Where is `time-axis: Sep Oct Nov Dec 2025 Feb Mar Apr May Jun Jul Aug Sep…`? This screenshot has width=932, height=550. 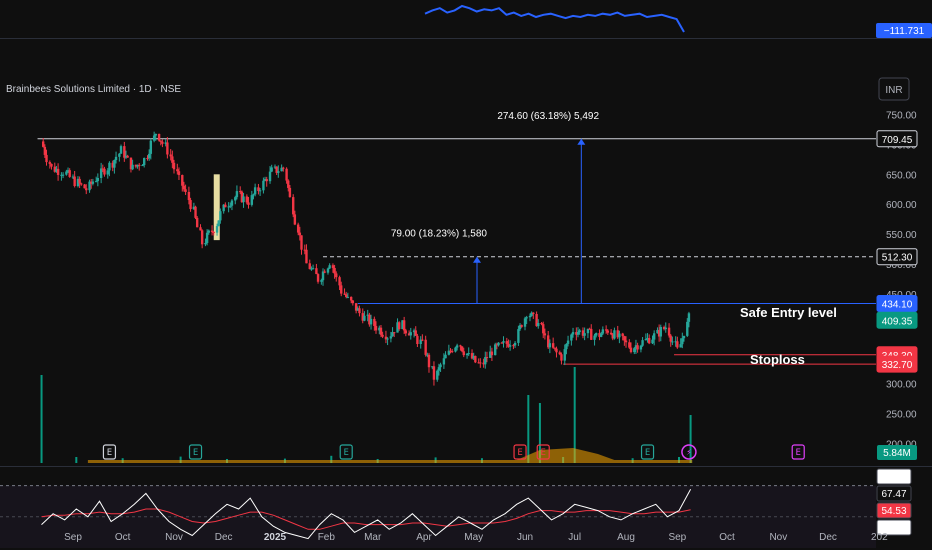
time-axis: Sep Oct Nov Dec 2025 Feb Mar Apr May Jun Jul Aug Sep… is located at coordinates (476, 537).